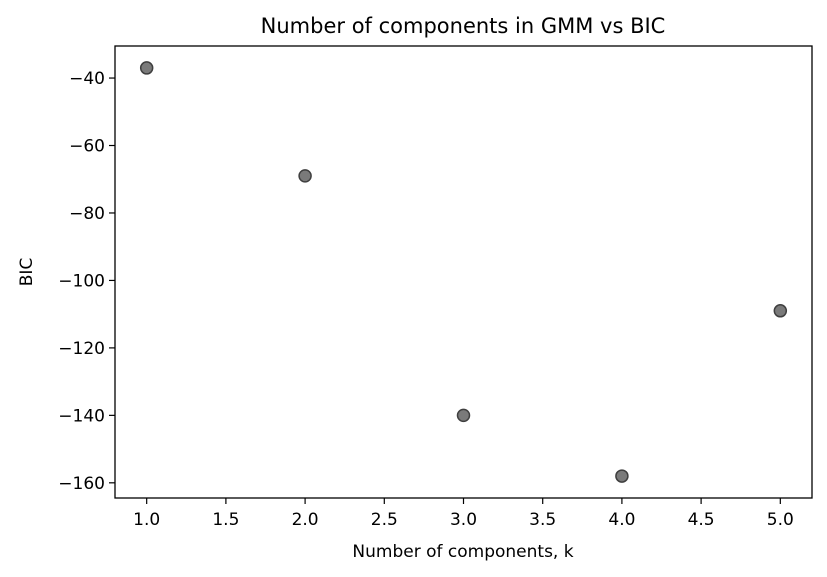 This screenshot has width=827, height=577. Describe the element at coordinates (87, 147) in the screenshot. I see `y-tick-label: −60` at that location.